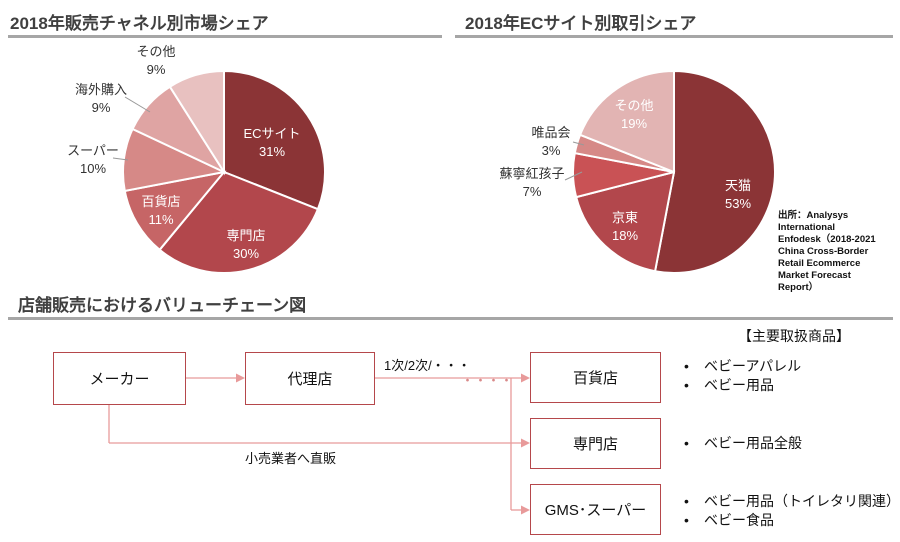  What do you see at coordinates (487, 380) in the screenshot?
I see `tiers-dots: ・・・・` at bounding box center [487, 380].